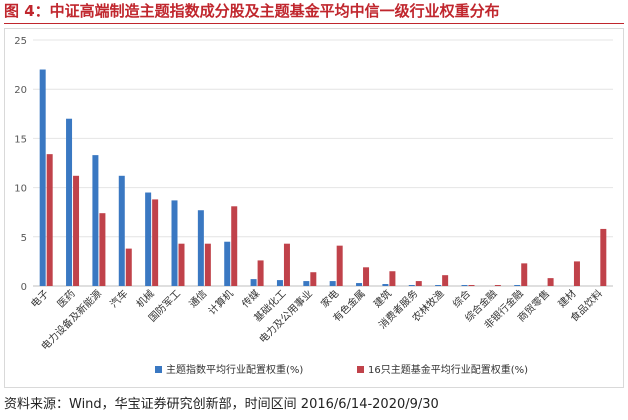  Describe the element at coordinates (234, 369) in the screenshot. I see `legend-label: 主题指数平均行业配置权重(%)` at that location.